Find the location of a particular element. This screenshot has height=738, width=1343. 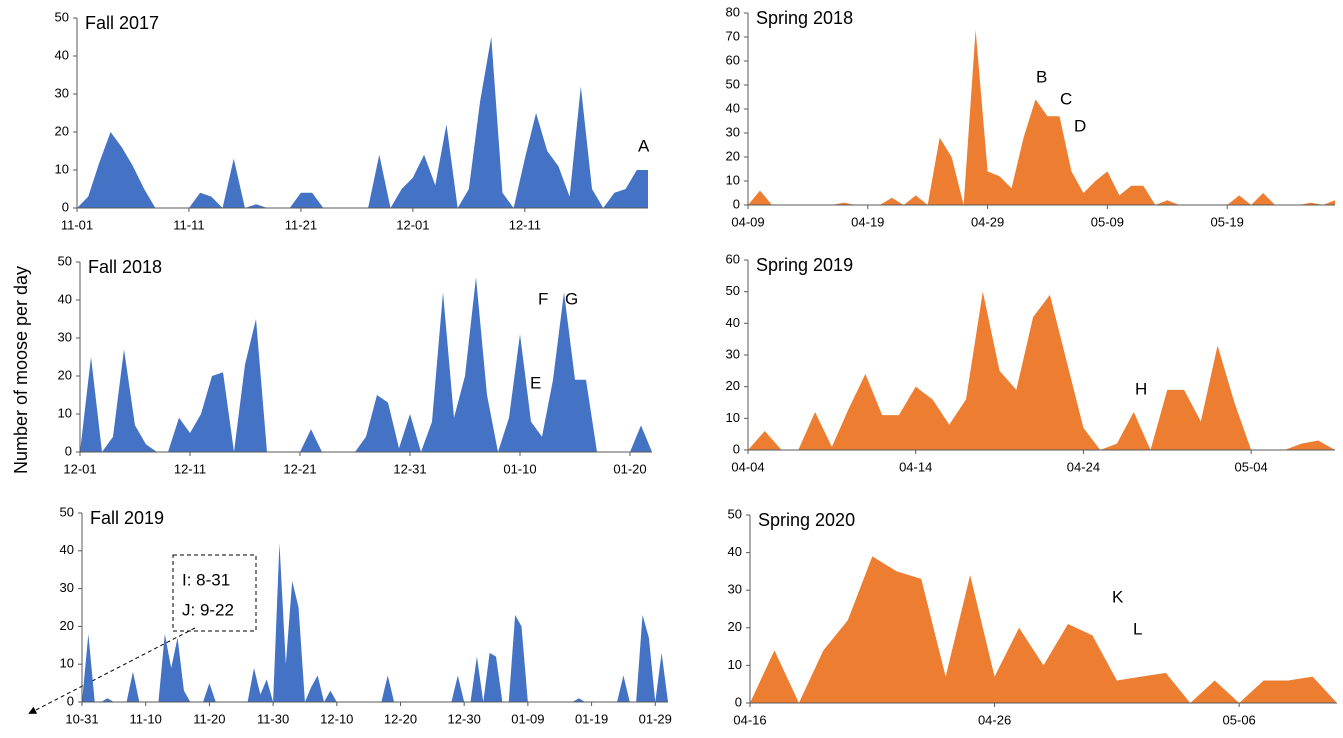

x-tick-label: 11-11 is located at coordinates (188, 224).